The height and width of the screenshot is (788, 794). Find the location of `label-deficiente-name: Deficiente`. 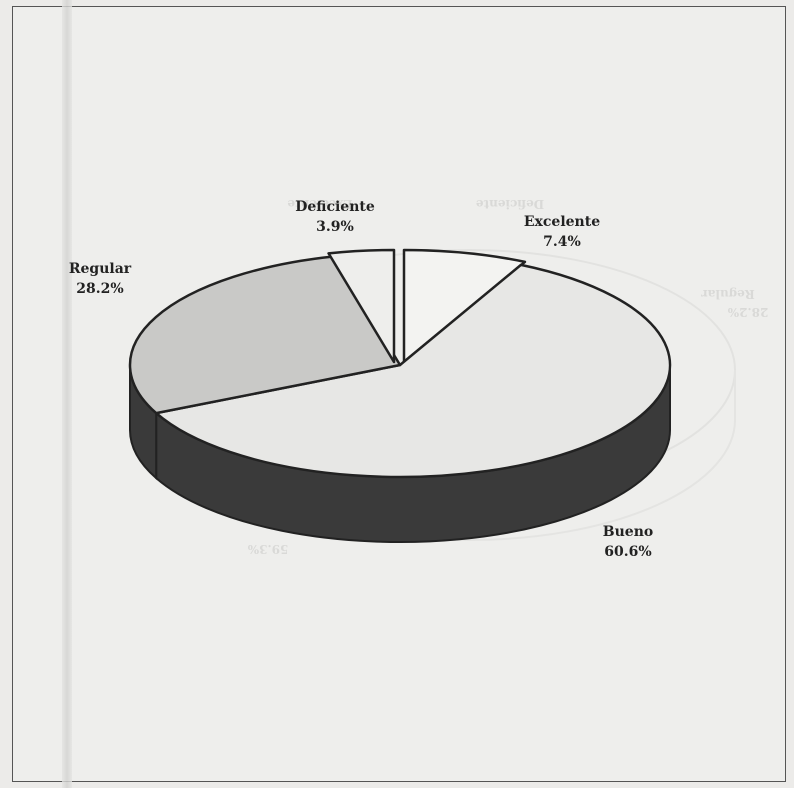

label-deficiente-name: Deficiente is located at coordinates (335, 207).